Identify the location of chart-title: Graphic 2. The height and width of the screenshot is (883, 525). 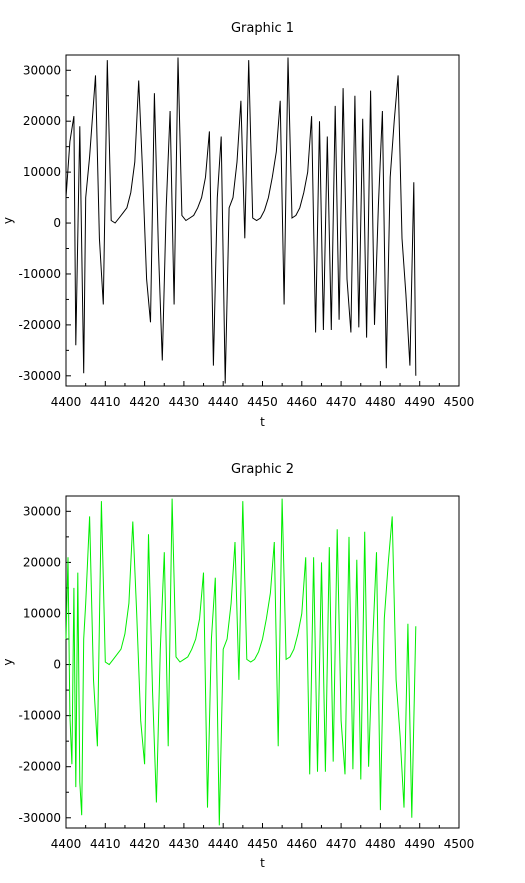
(262, 469).